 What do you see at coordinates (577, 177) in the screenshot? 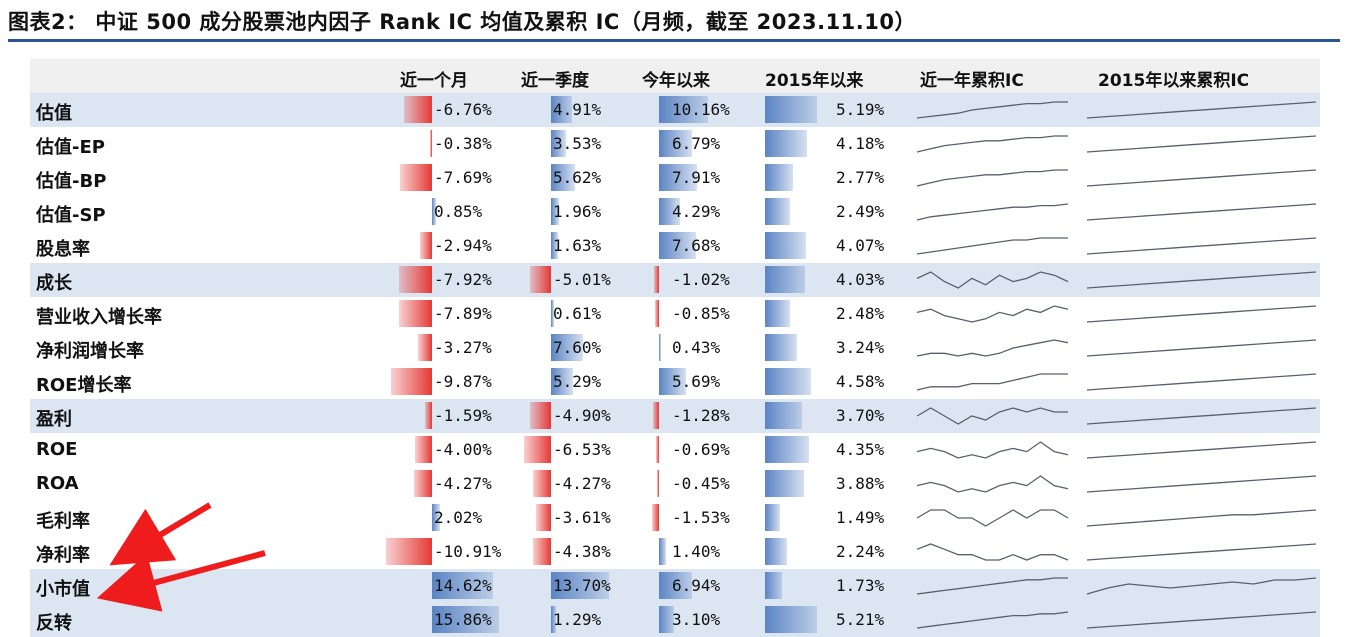
I see `value-text: 5.62%` at bounding box center [577, 177].